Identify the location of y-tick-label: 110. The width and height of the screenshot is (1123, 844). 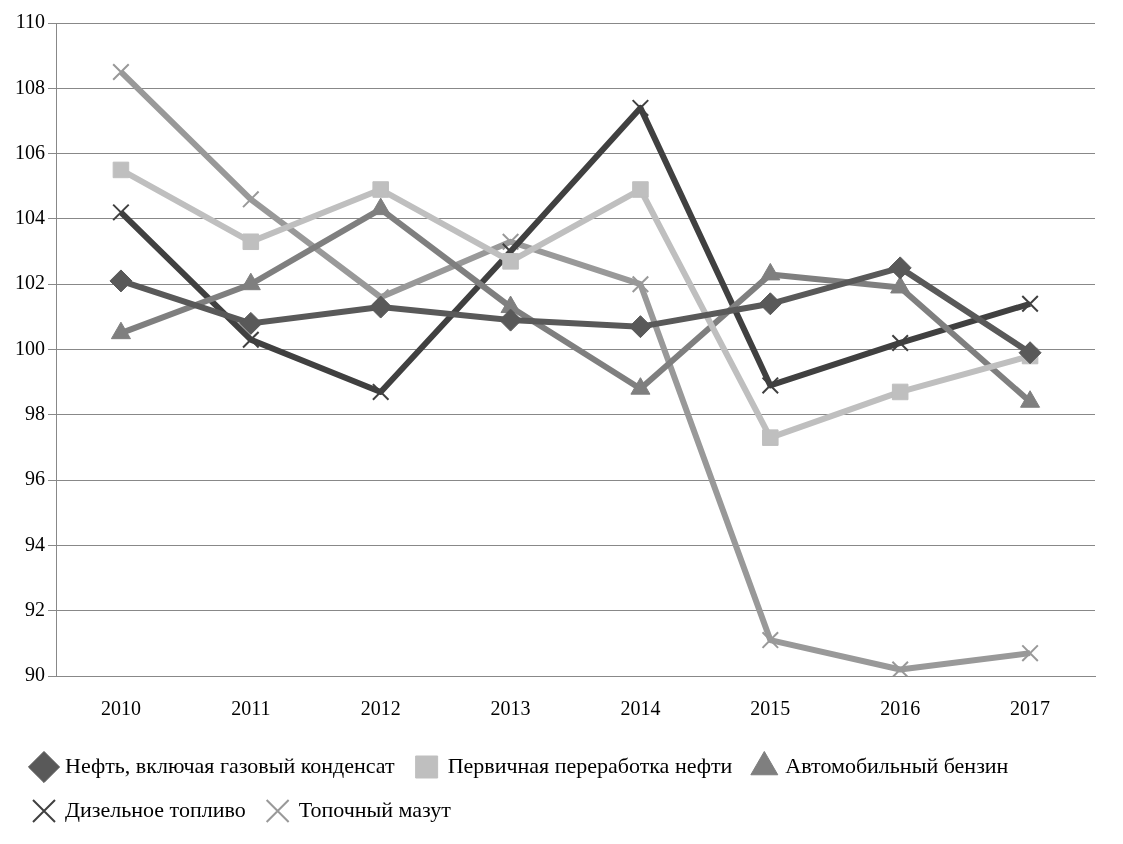
(30, 21).